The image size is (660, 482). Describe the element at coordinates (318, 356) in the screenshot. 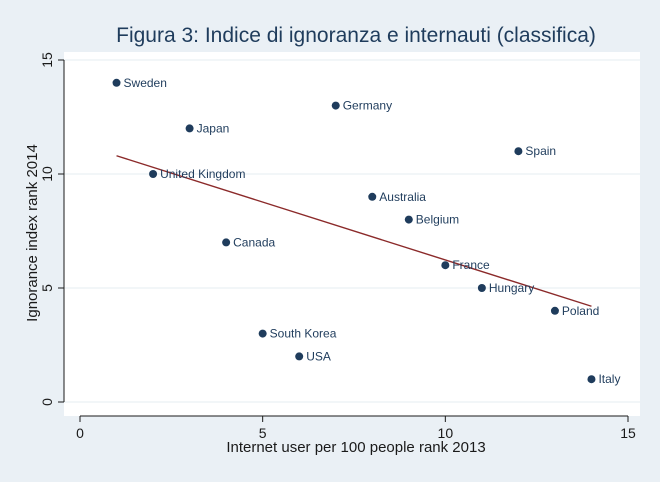

I see `point-label-usa: USA` at that location.